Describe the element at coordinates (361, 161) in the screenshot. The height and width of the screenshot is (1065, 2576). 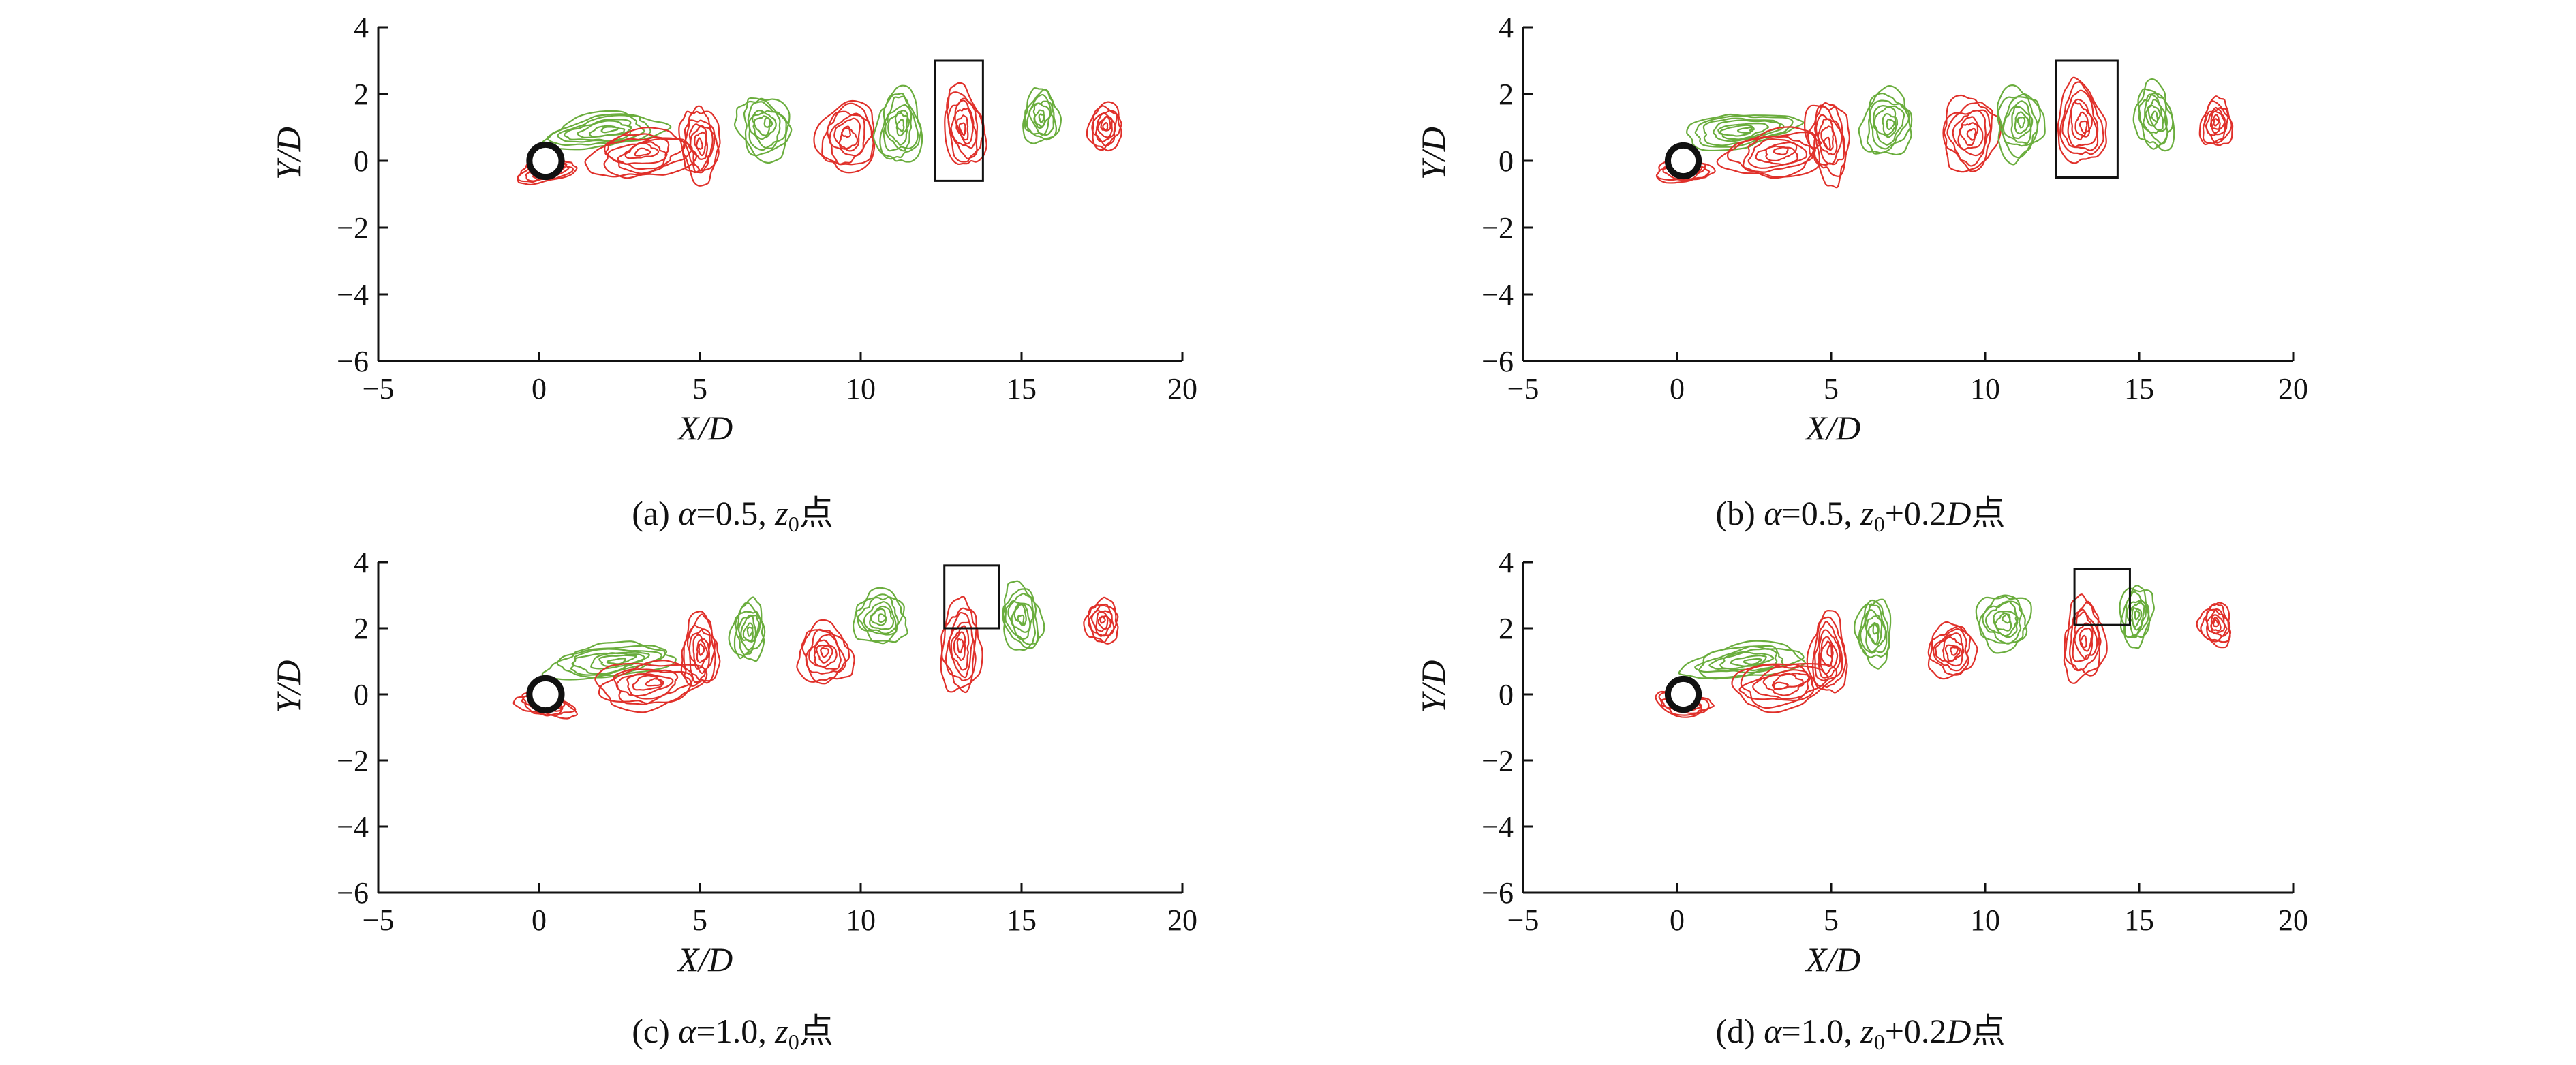
I see `y-tick-label: 0` at that location.